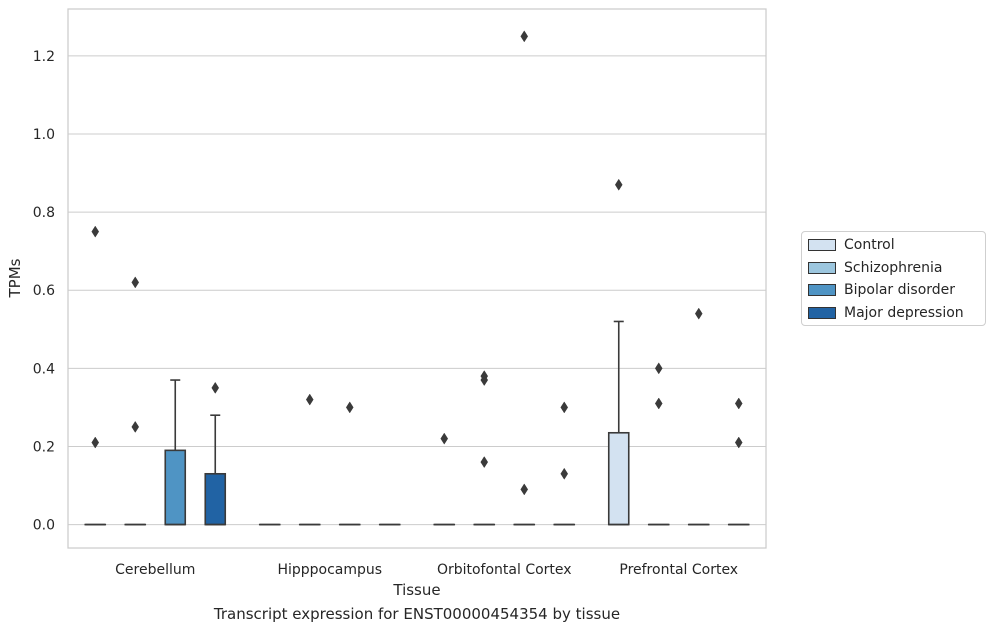  I want to click on y-axis-title: TPMs, so click(15, 278).